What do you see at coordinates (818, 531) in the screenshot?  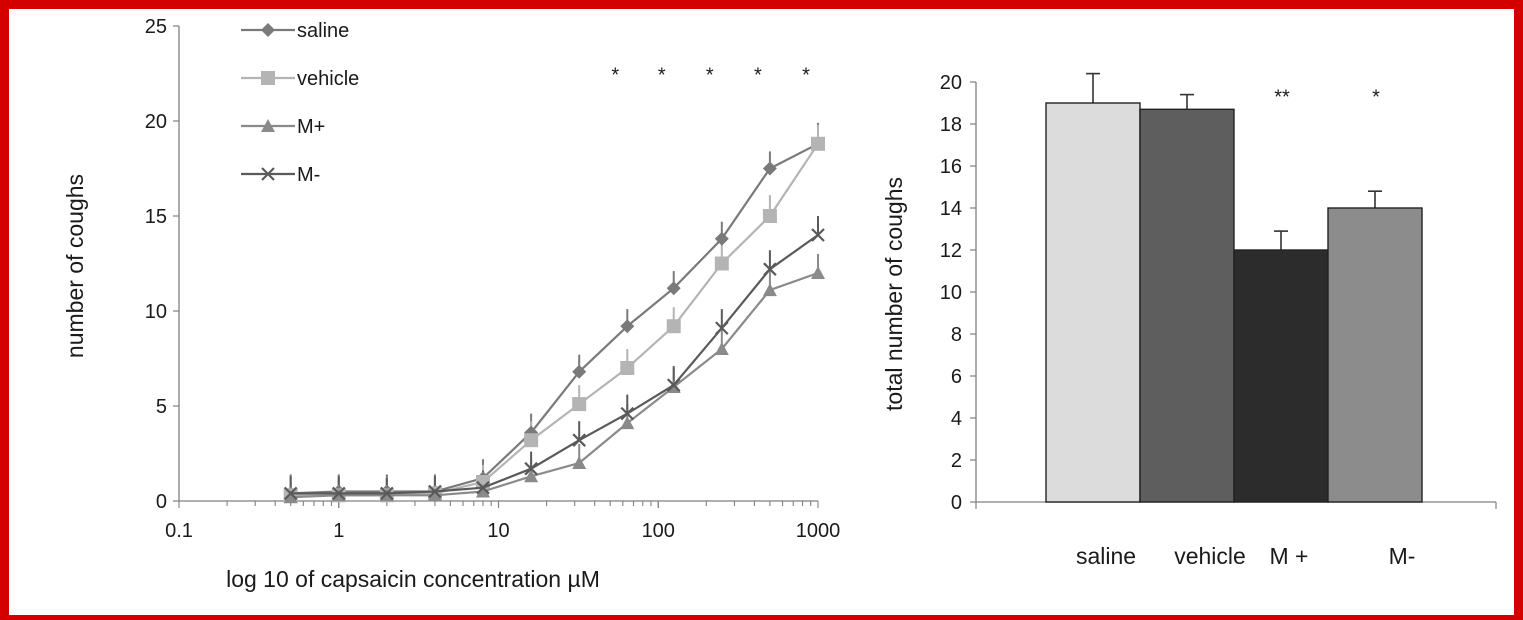 I see `x-tick-label: 1000` at bounding box center [818, 531].